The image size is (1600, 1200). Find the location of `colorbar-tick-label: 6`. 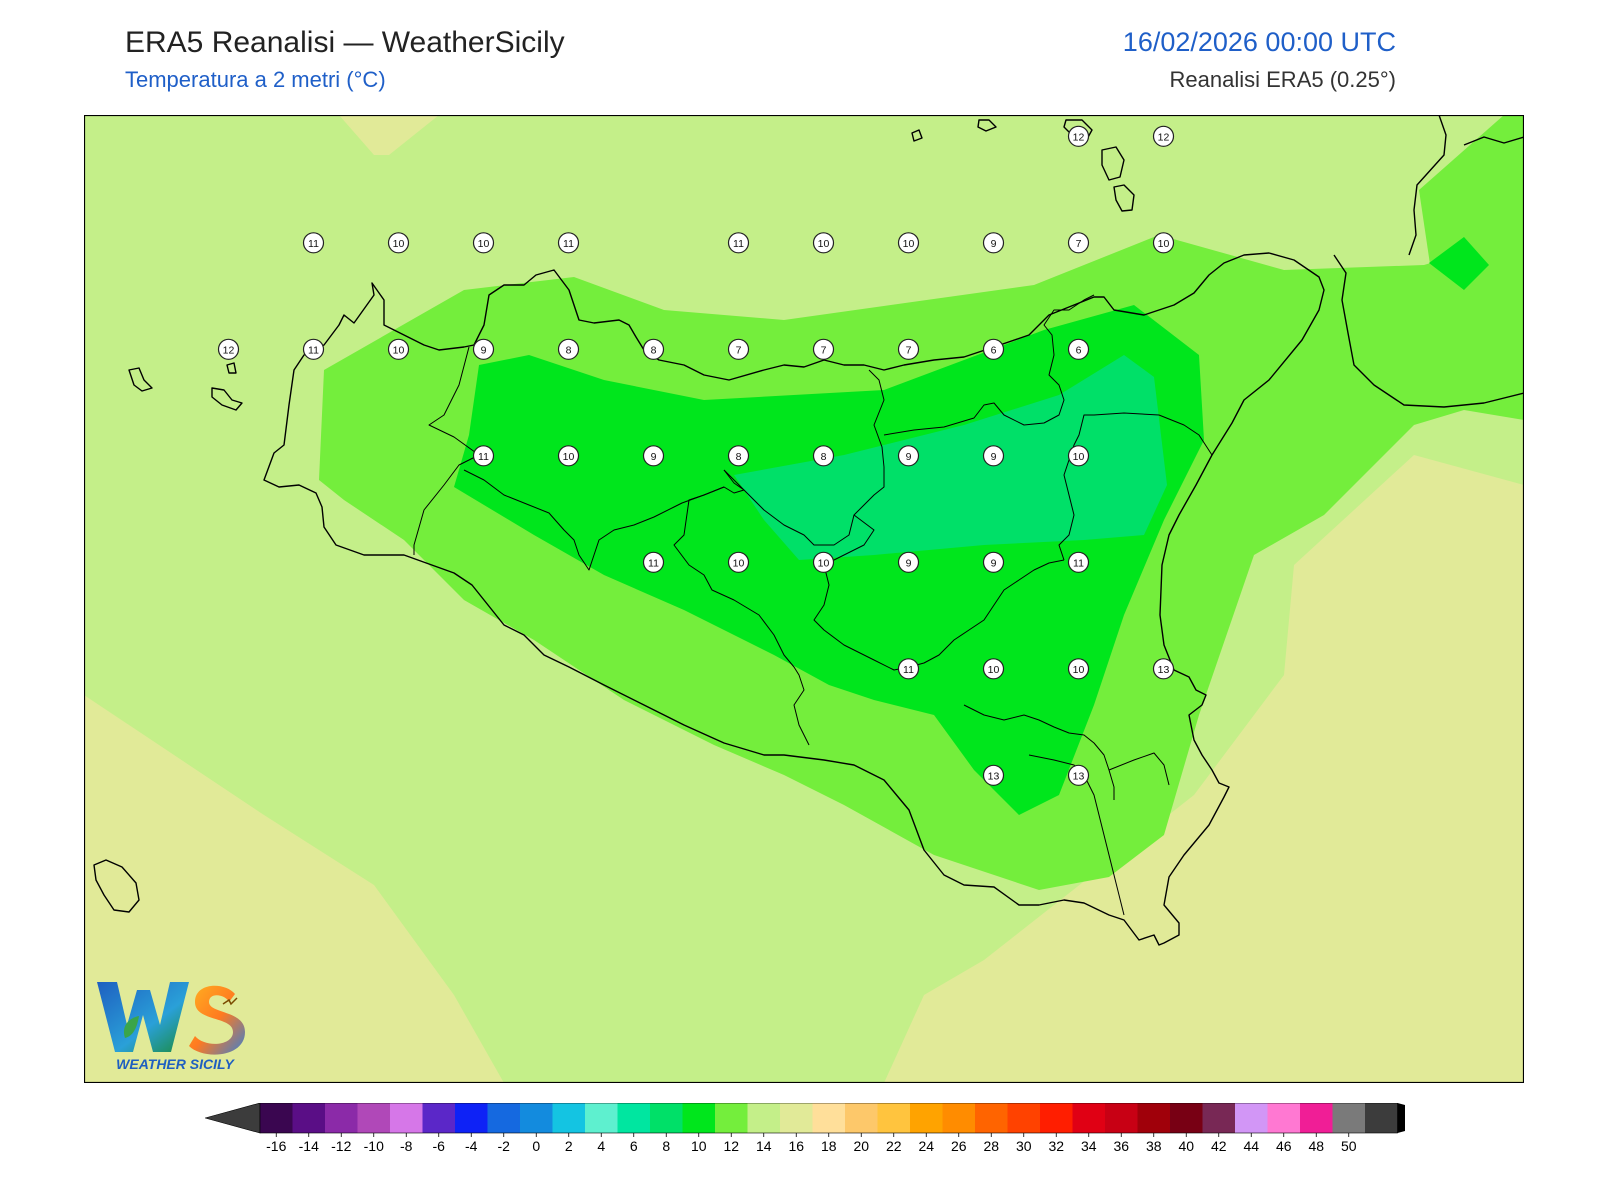

colorbar-tick-label: 6 is located at coordinates (634, 1146).